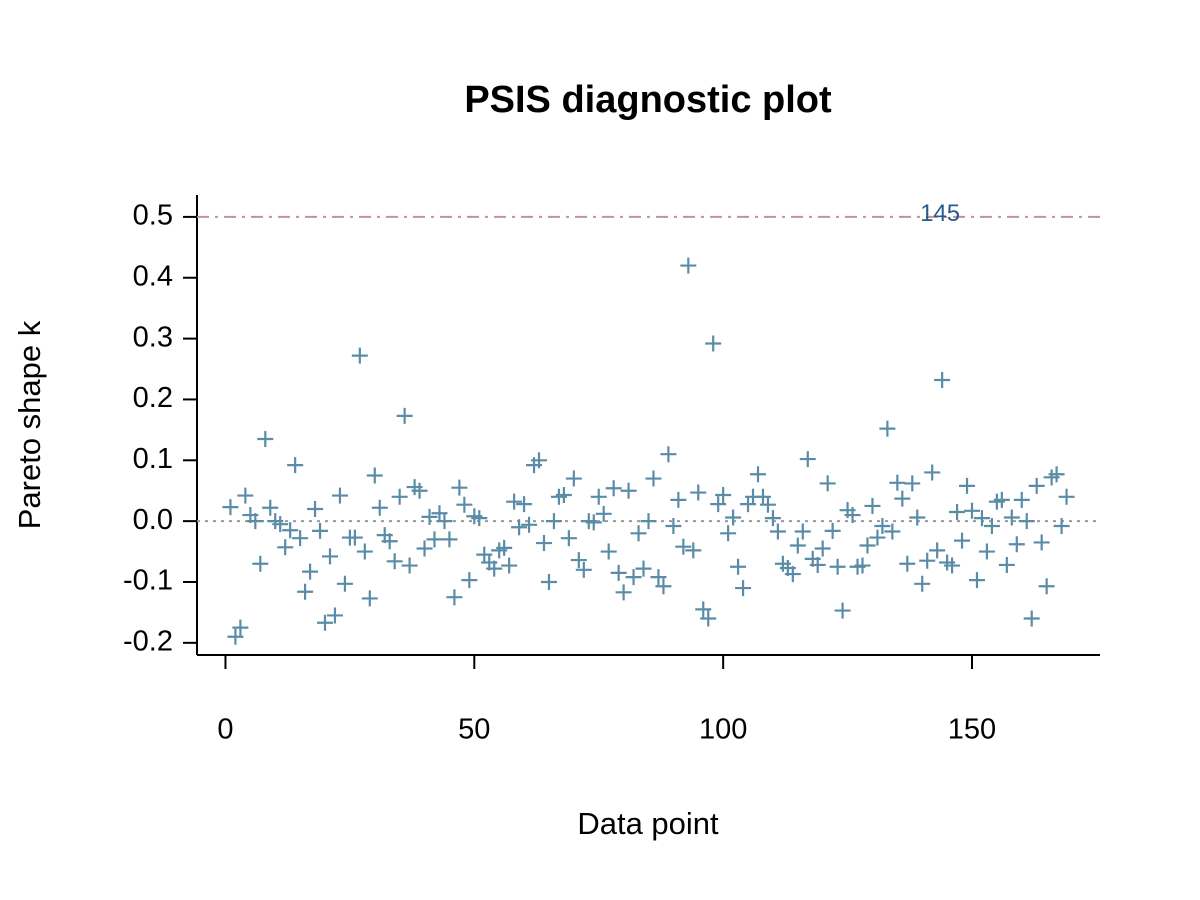 This screenshot has height=900, width=1200. What do you see at coordinates (153, 398) in the screenshot?
I see `y-tick-label: 0.2` at bounding box center [153, 398].